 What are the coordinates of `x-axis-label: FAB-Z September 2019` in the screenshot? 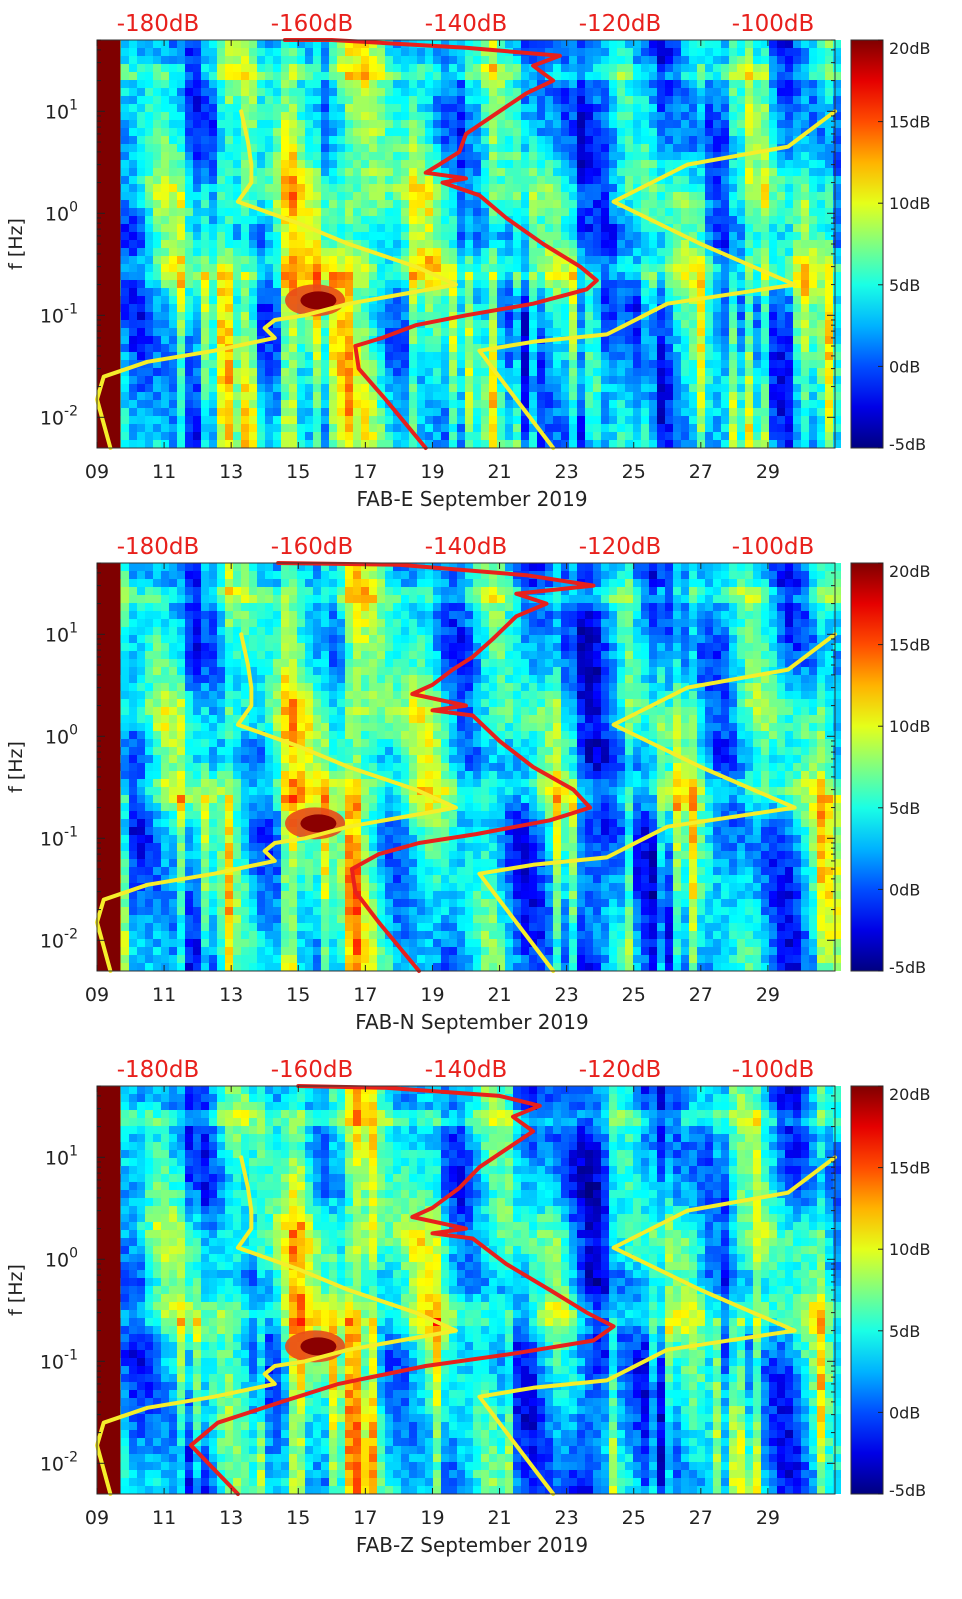 It's located at (472, 1545).